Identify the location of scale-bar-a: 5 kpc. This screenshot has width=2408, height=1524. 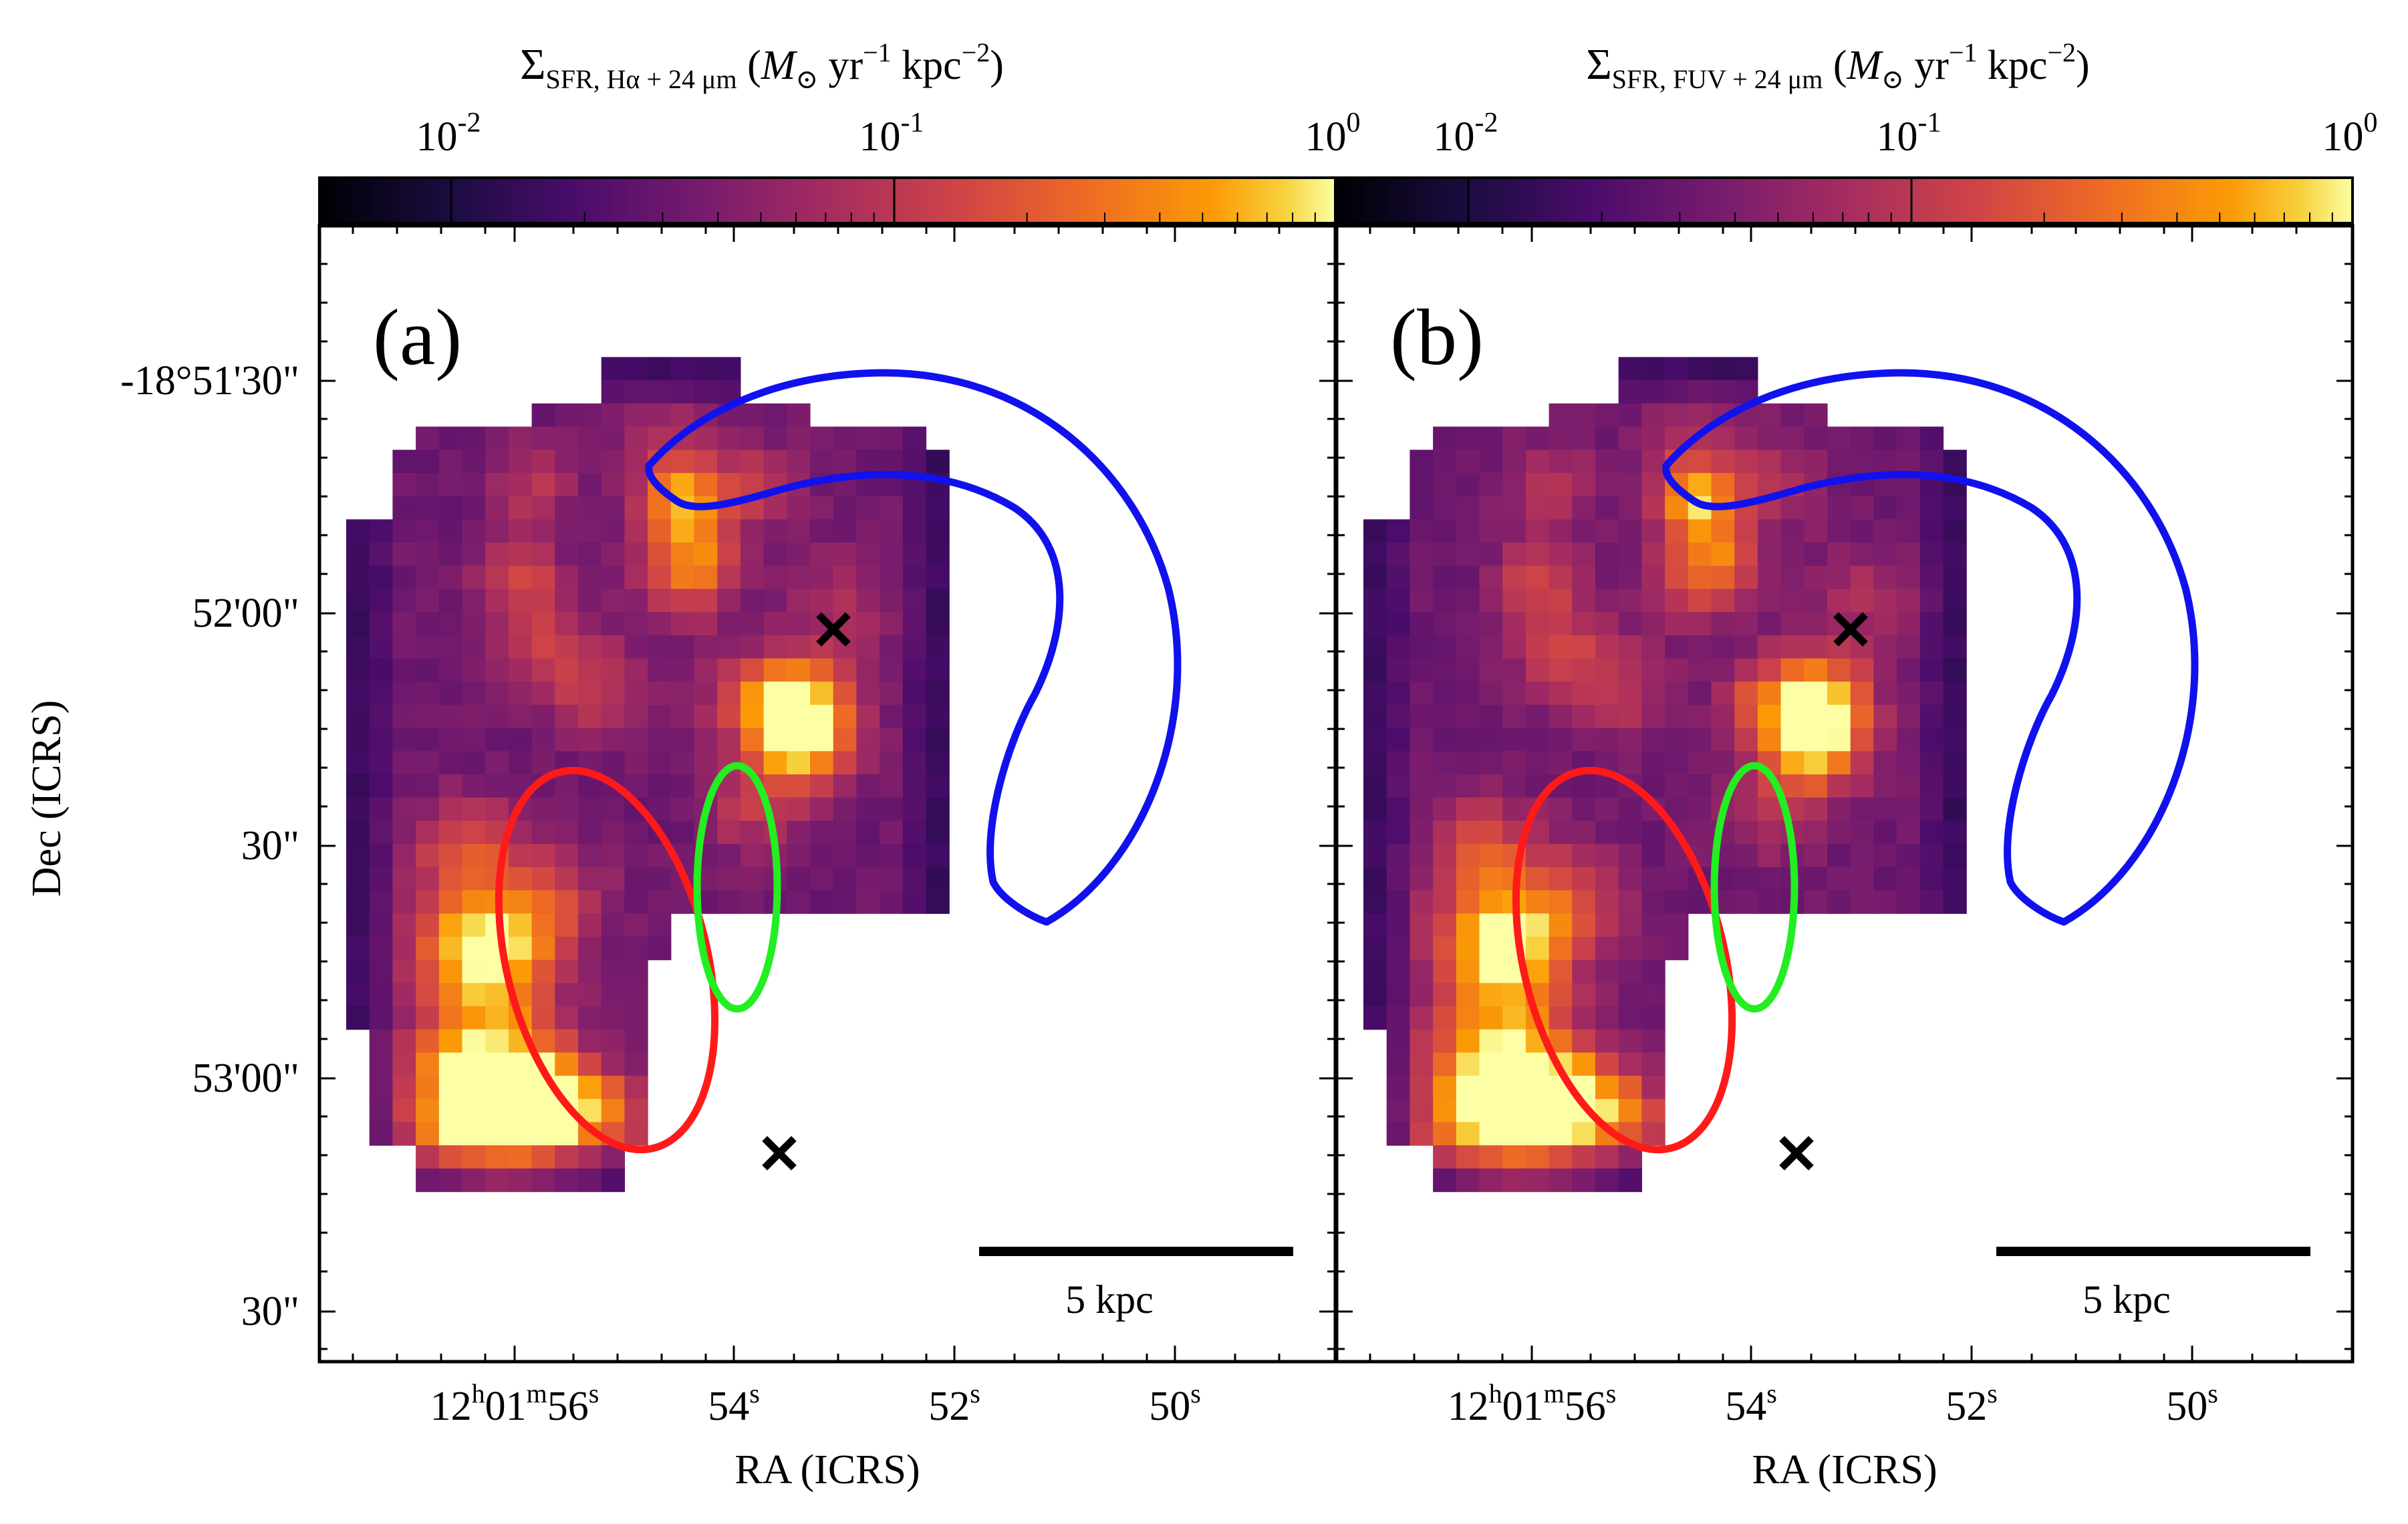
(1136, 1284).